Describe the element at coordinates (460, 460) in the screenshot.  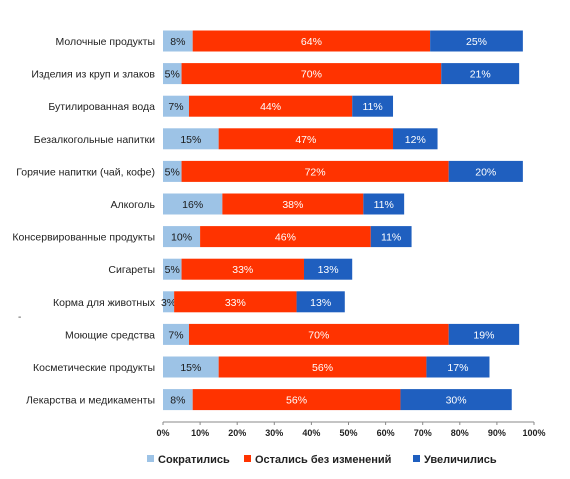
I see `legend-label: Увеличились` at that location.